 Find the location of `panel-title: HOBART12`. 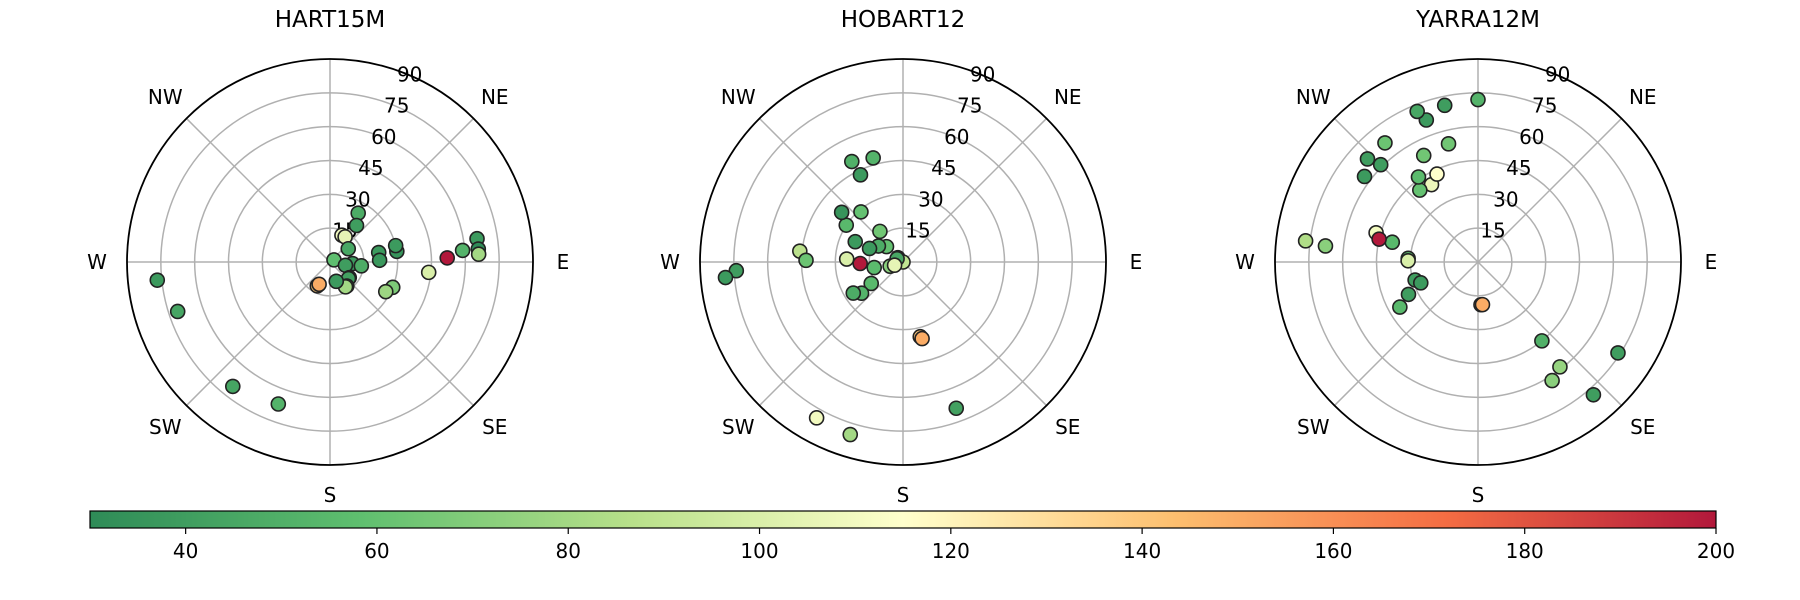

panel-title: HOBART12 is located at coordinates (903, 20).